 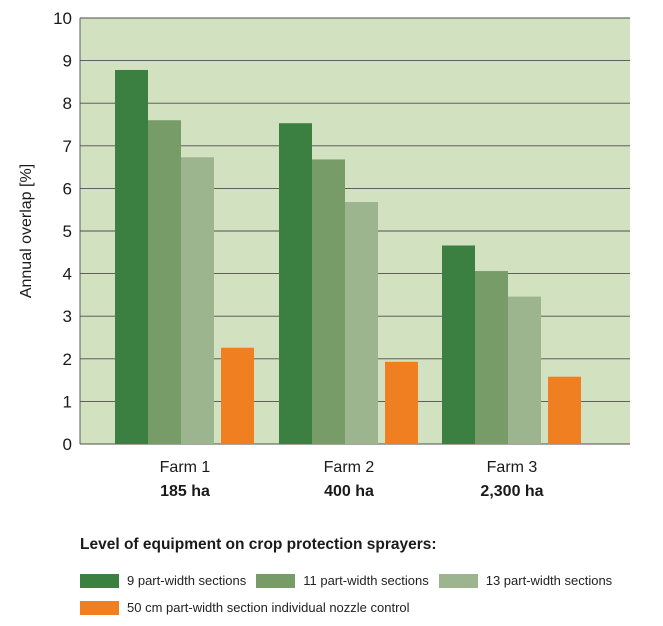 What do you see at coordinates (511, 491) in the screenshot?
I see `x-tick-sublabel: 2,300 ha` at bounding box center [511, 491].